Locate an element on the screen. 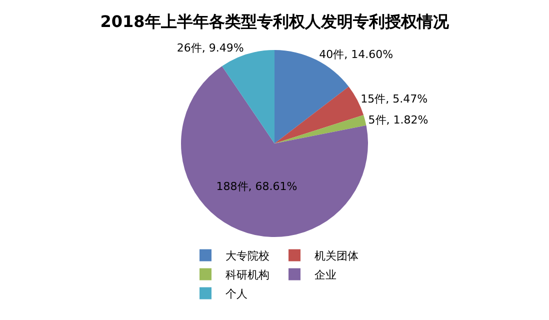 The width and height of the screenshot is (549, 320). data-label: 26件, 9.49% is located at coordinates (210, 48).